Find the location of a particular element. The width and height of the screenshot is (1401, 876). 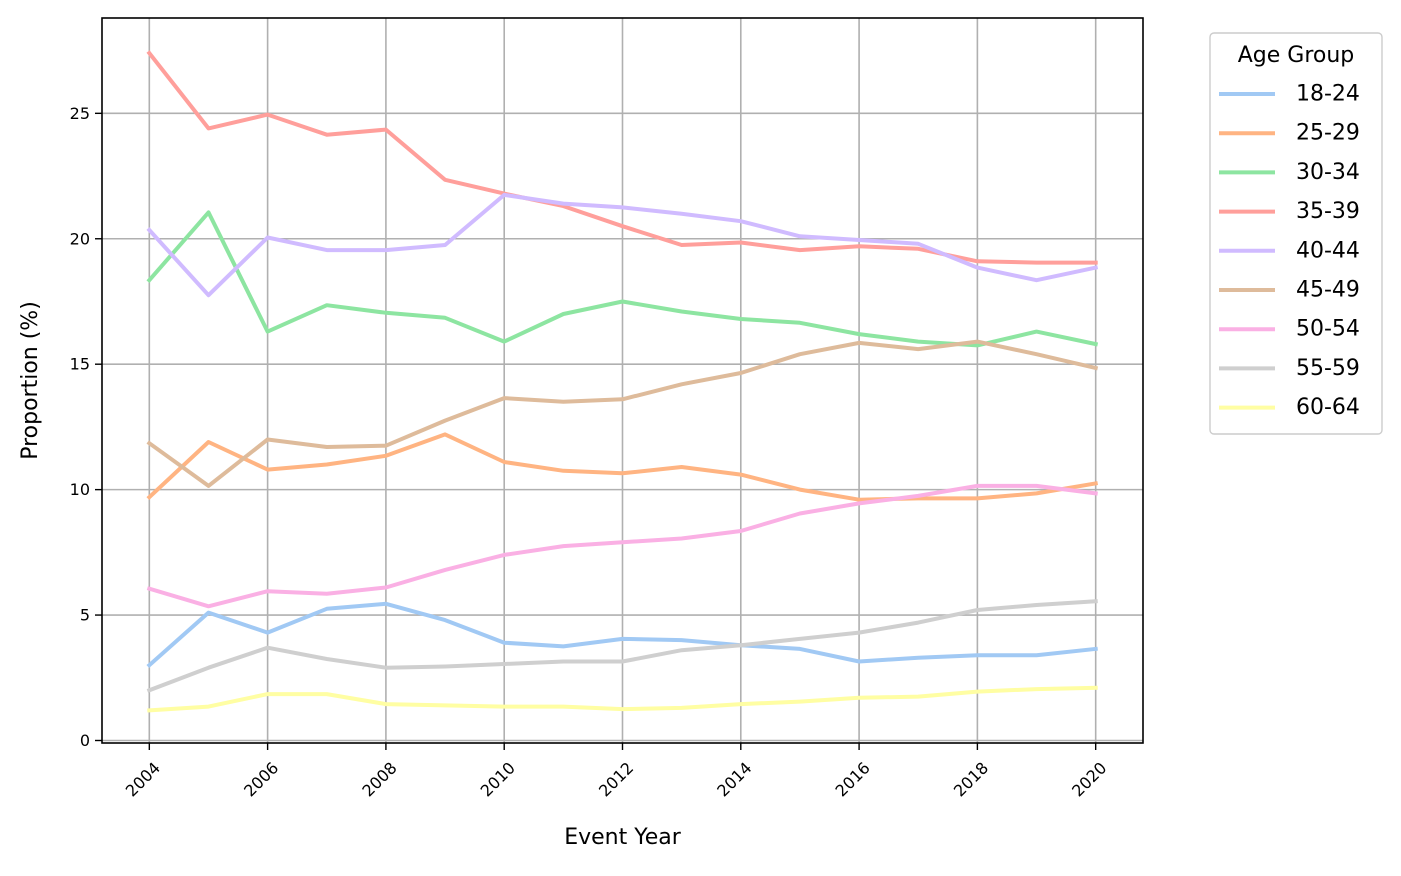

x-axis-title: Event Year is located at coordinates (623, 837).